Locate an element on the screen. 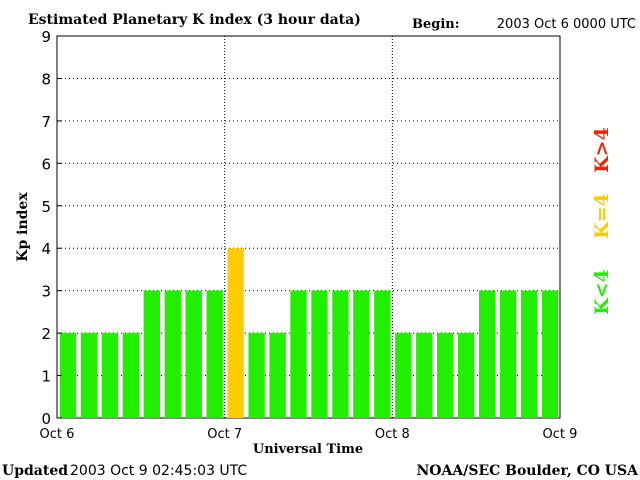 The width and height of the screenshot is (640, 480). legend-item-above-4: K>4 is located at coordinates (602, 150).